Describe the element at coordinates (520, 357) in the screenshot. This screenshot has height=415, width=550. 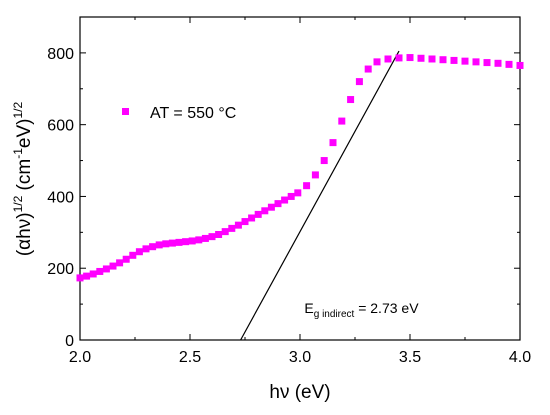
I see `x-tick-label: 4.0` at that location.